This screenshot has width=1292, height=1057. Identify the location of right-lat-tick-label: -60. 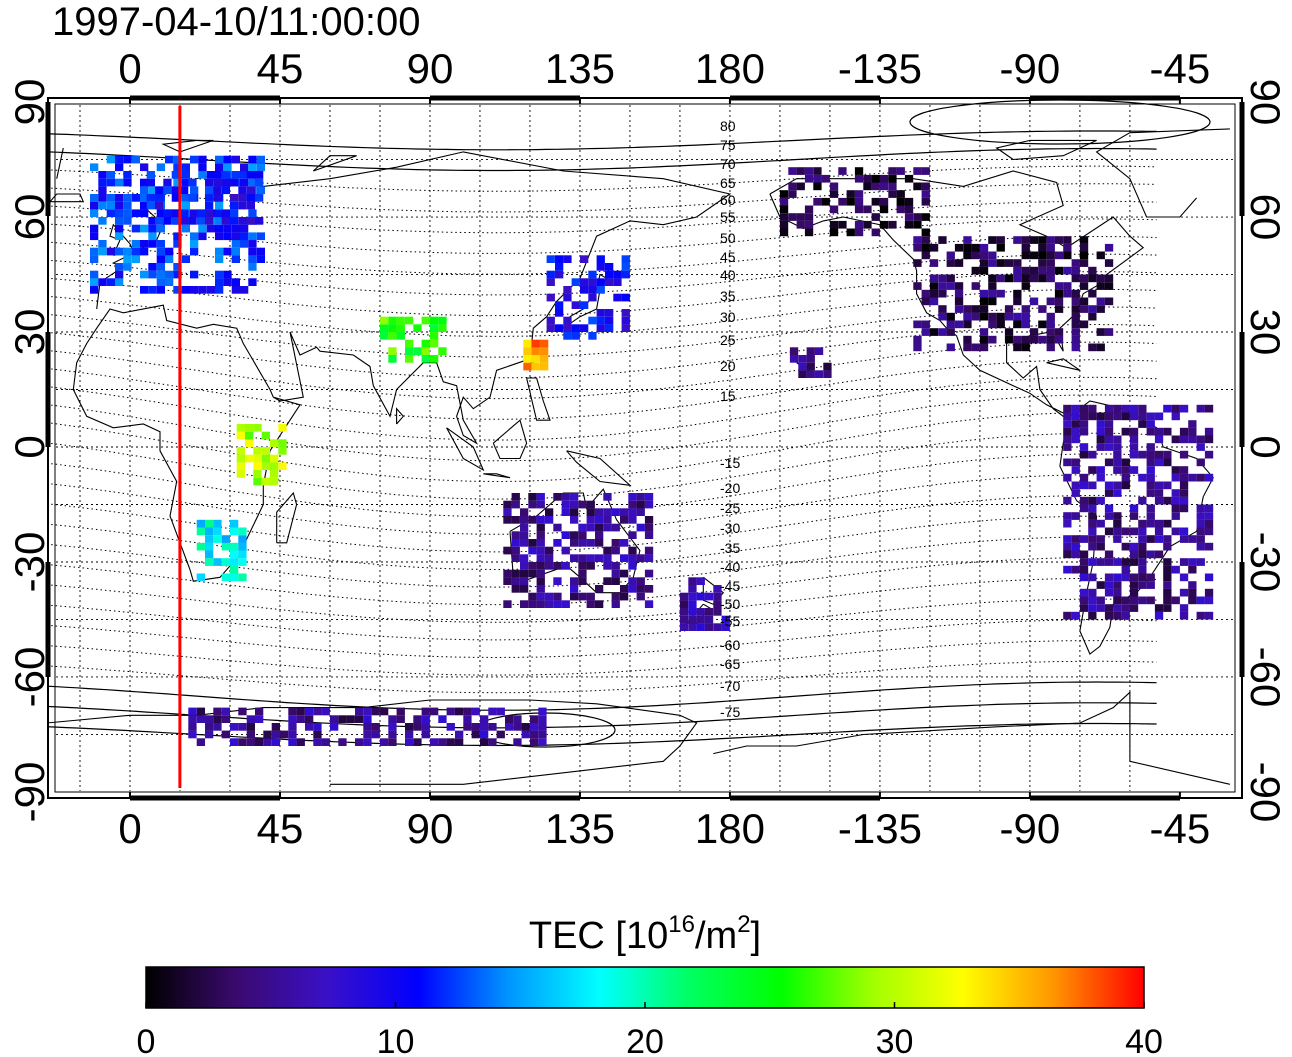
(1265, 677).